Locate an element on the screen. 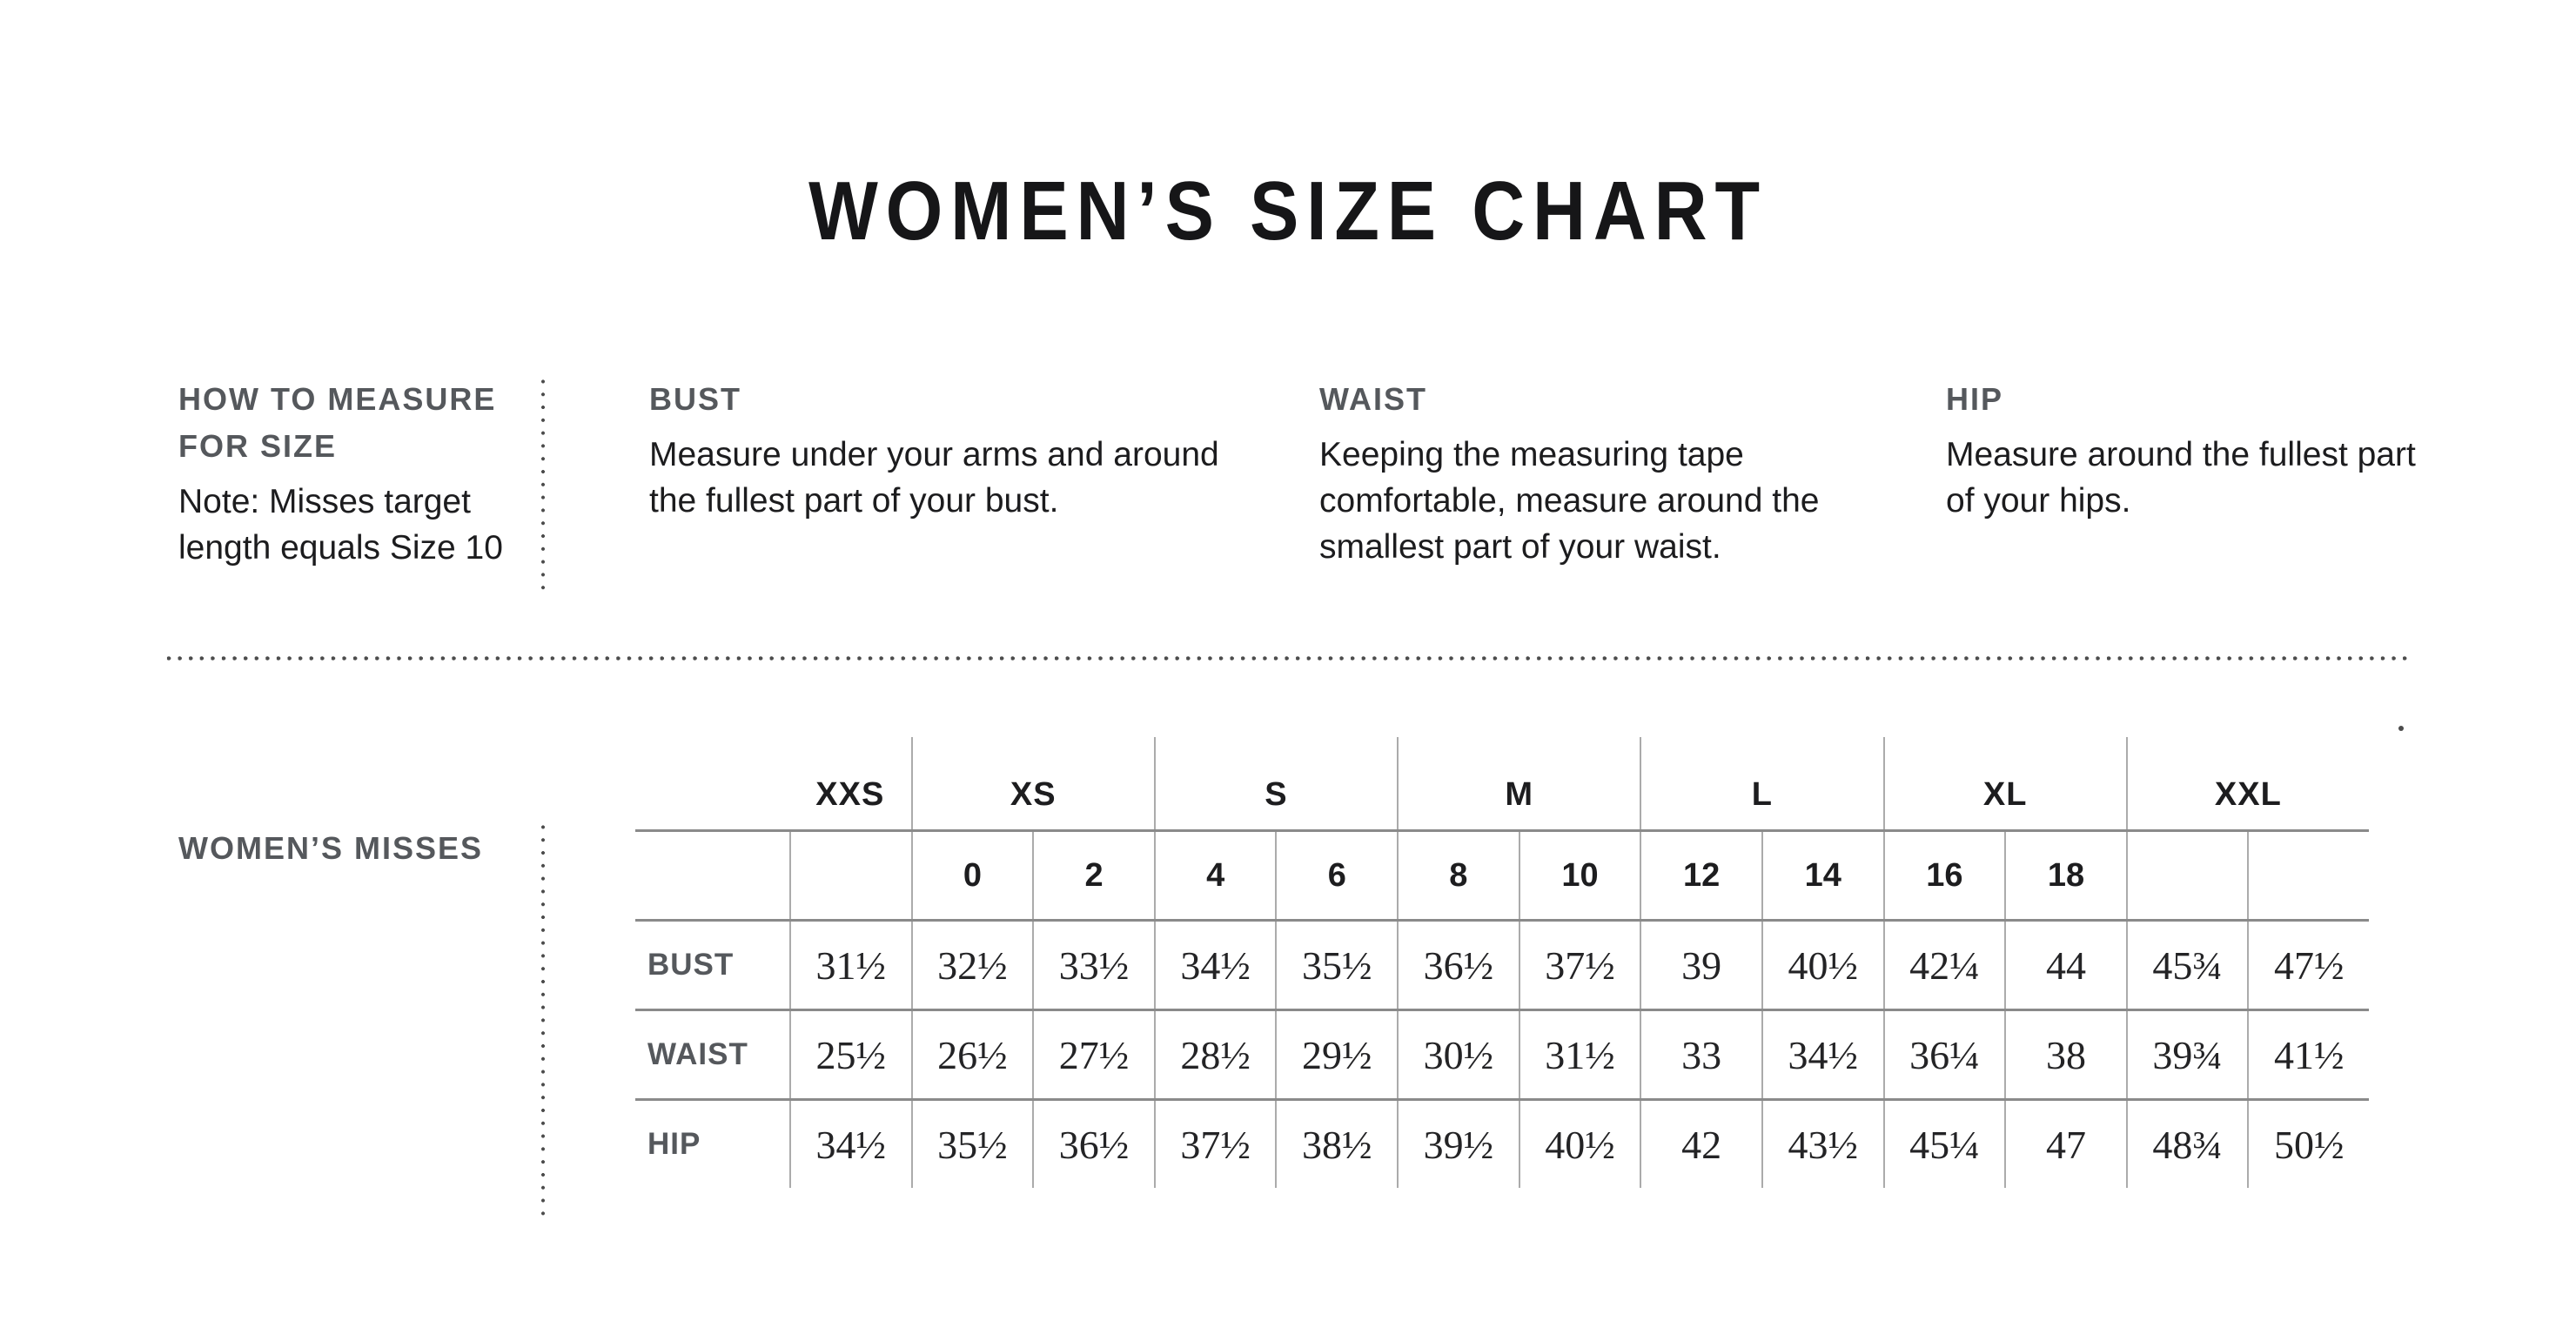 This screenshot has height=1321, width=2576. stray-dot is located at coordinates (2401, 728).